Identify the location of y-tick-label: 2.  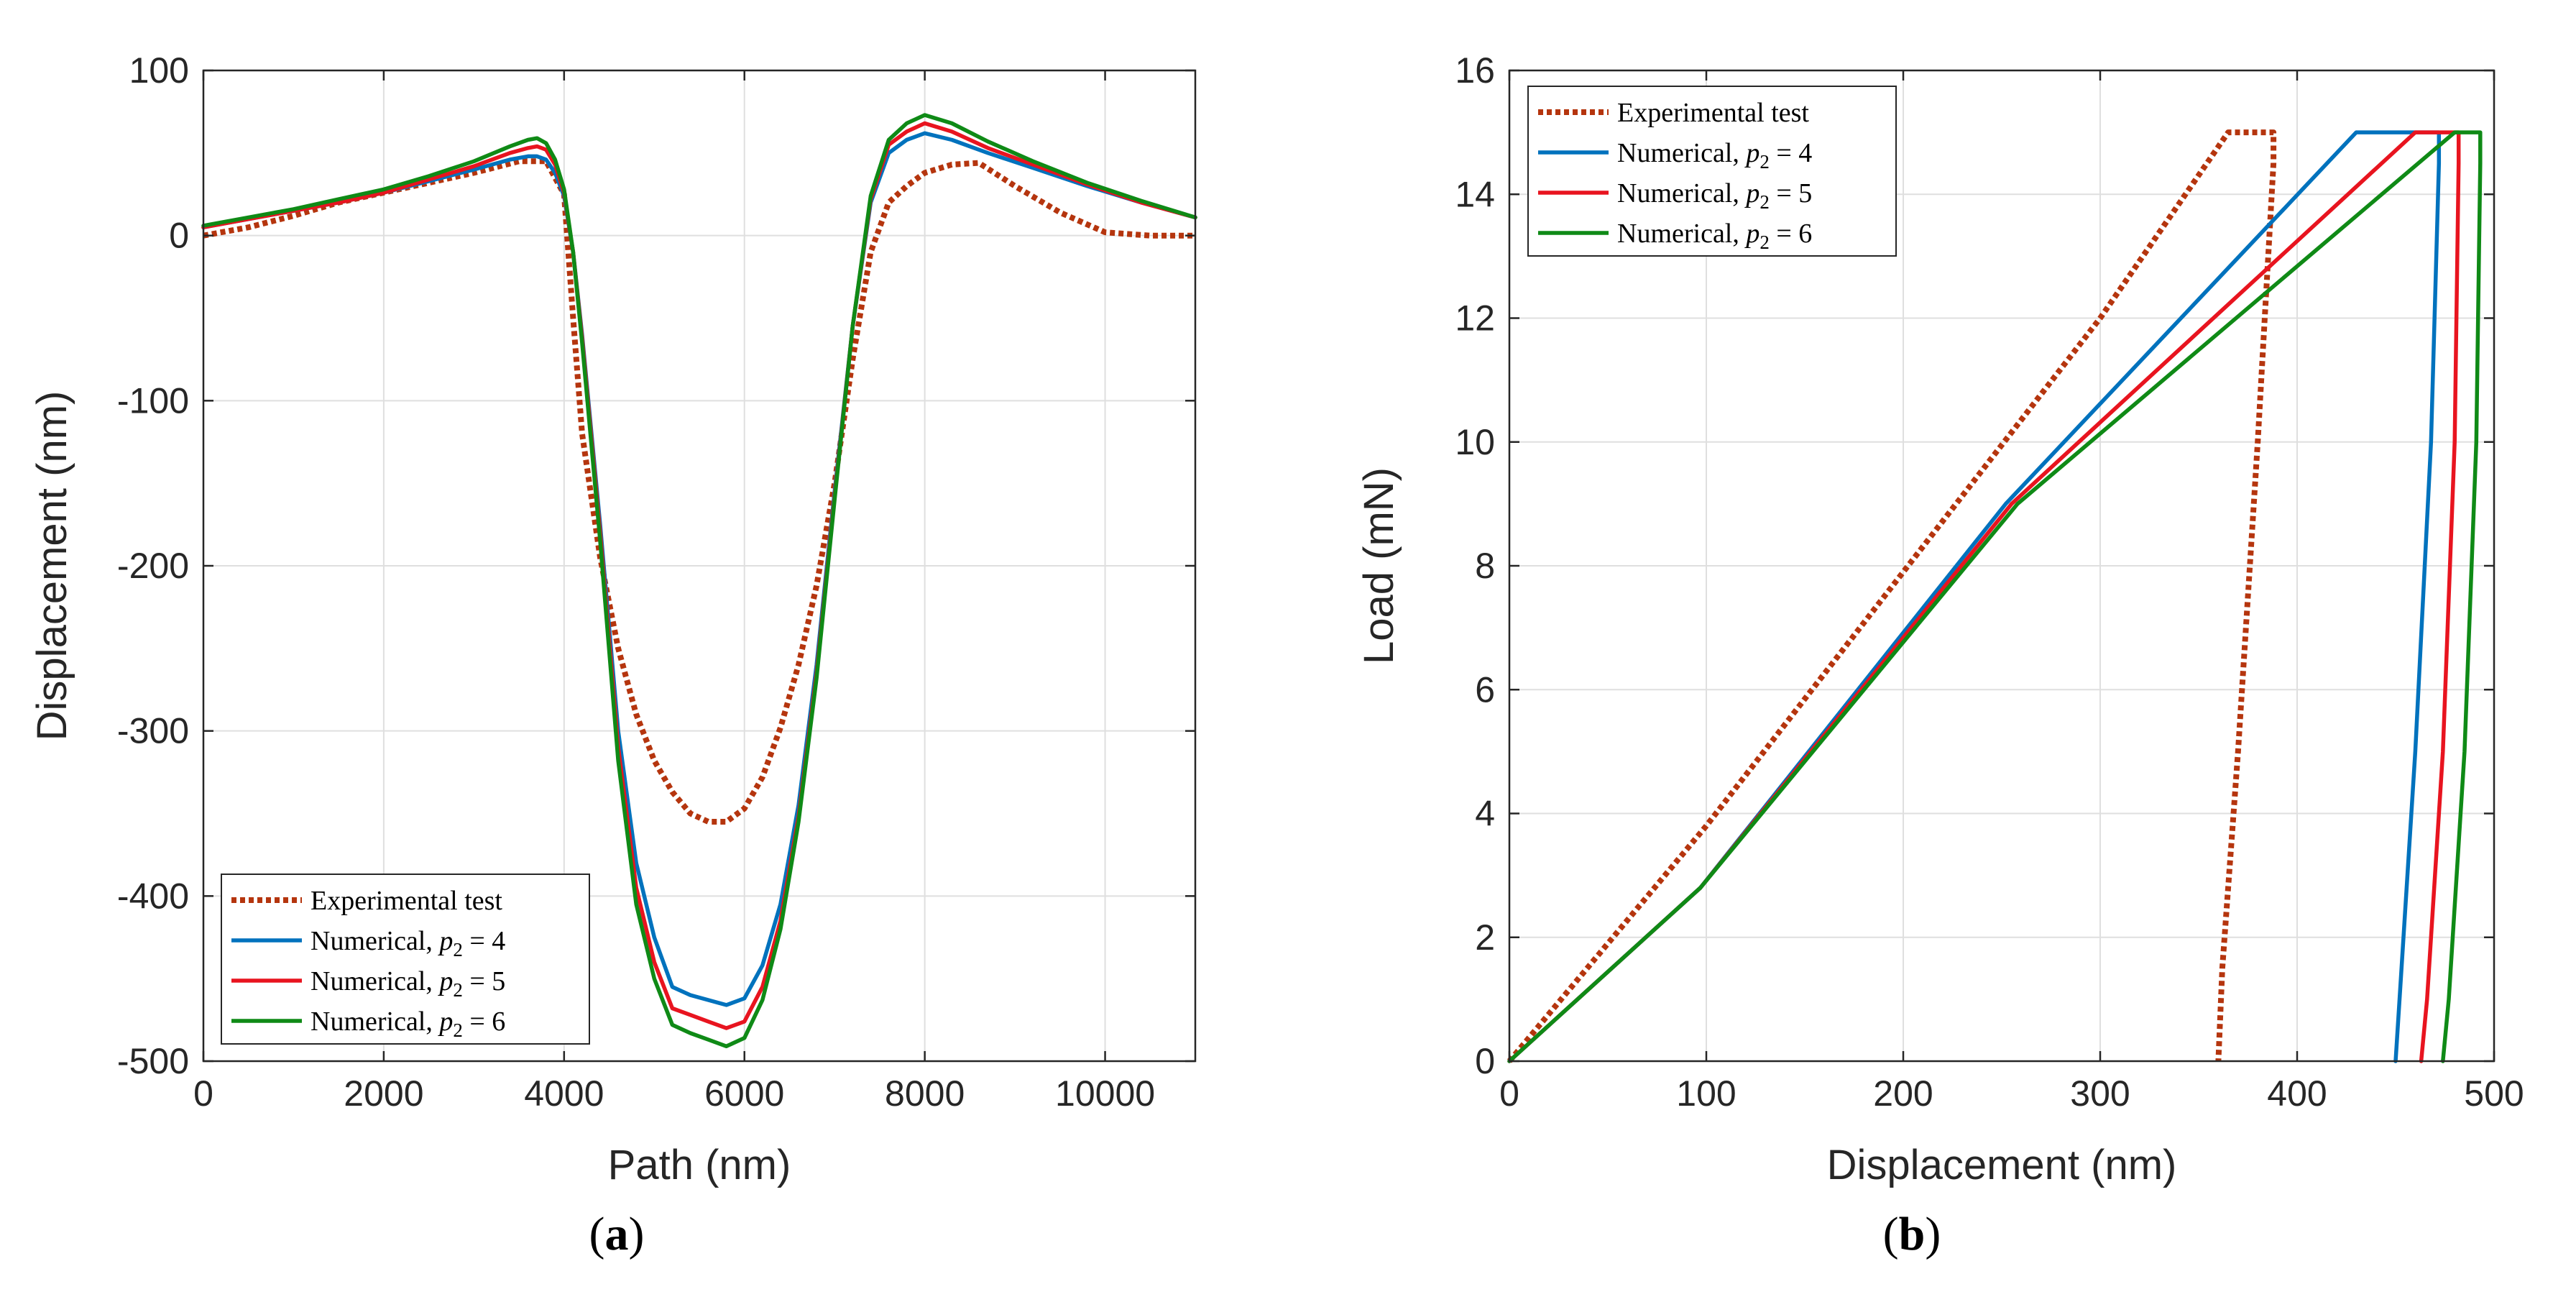
(1485, 937).